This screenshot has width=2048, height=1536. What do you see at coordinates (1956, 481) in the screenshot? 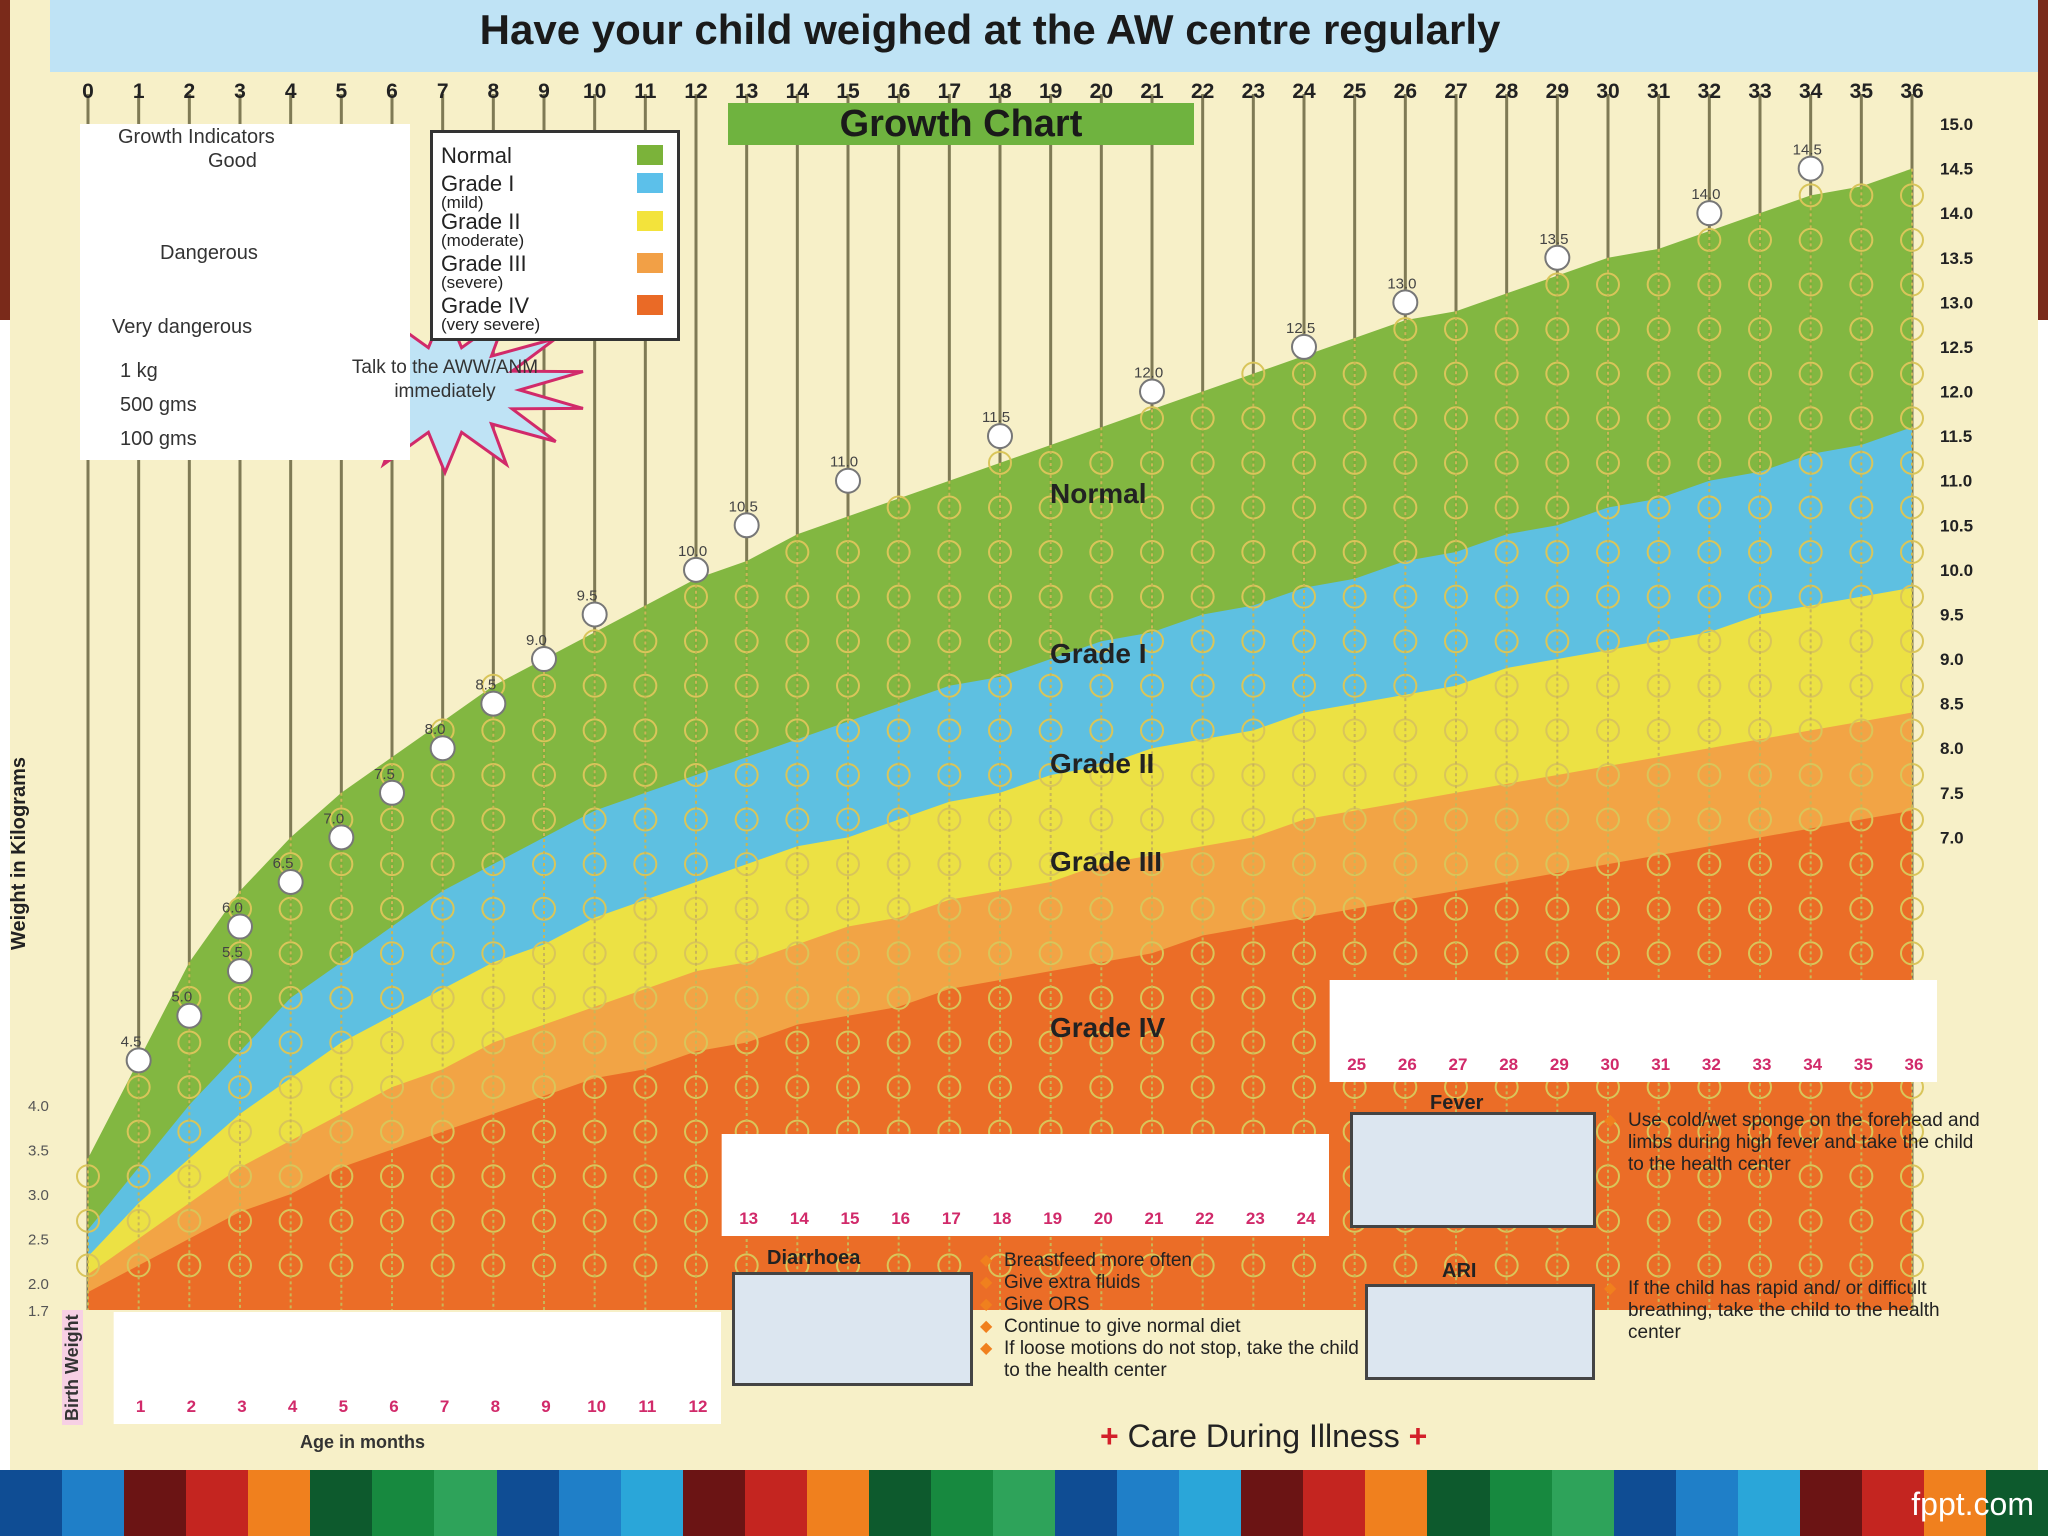
I see `y-tick-label: 11.0` at bounding box center [1956, 481].